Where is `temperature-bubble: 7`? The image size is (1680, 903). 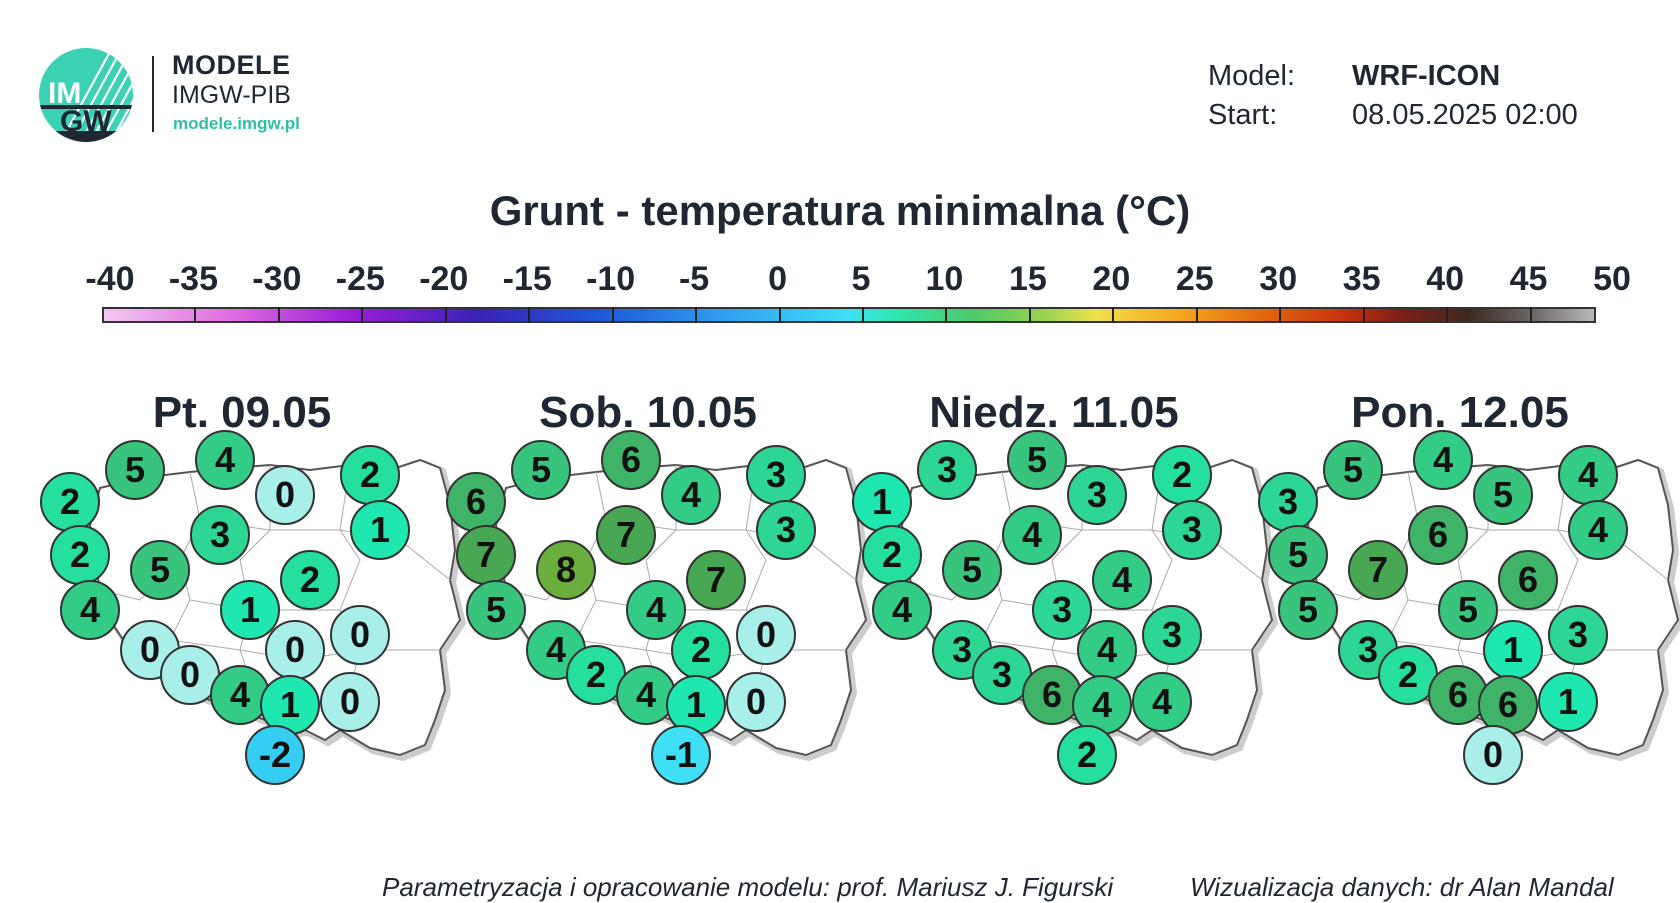
temperature-bubble: 7 is located at coordinates (1378, 570).